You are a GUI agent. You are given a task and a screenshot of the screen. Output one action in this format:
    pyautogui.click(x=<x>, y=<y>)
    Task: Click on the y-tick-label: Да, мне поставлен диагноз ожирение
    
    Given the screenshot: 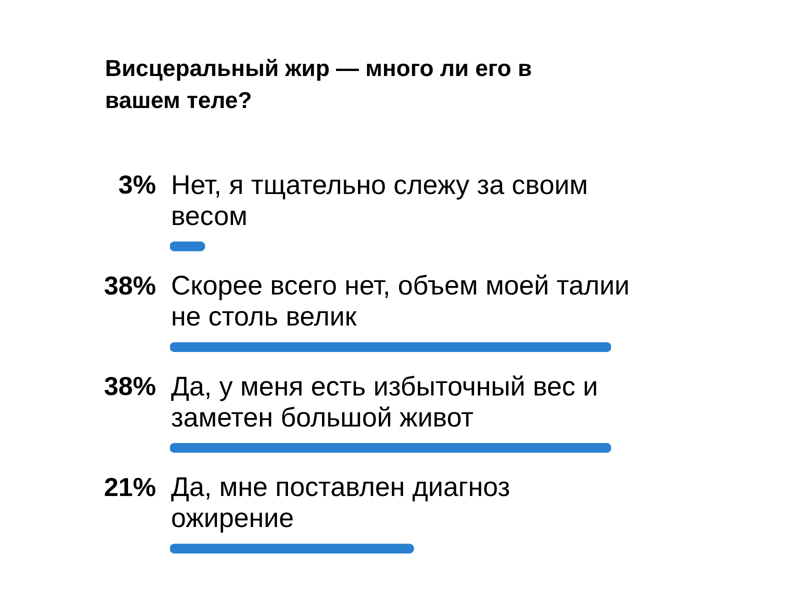 What is the action you would take?
    pyautogui.click(x=340, y=503)
    